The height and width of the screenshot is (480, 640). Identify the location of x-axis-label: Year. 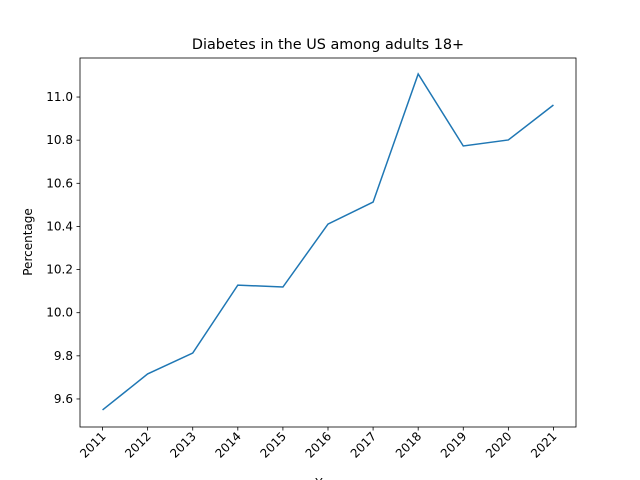
(327, 478).